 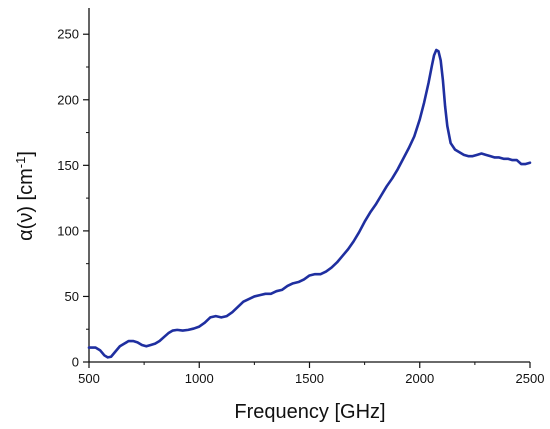 I want to click on x-tick-label: 2000, so click(x=419, y=378).